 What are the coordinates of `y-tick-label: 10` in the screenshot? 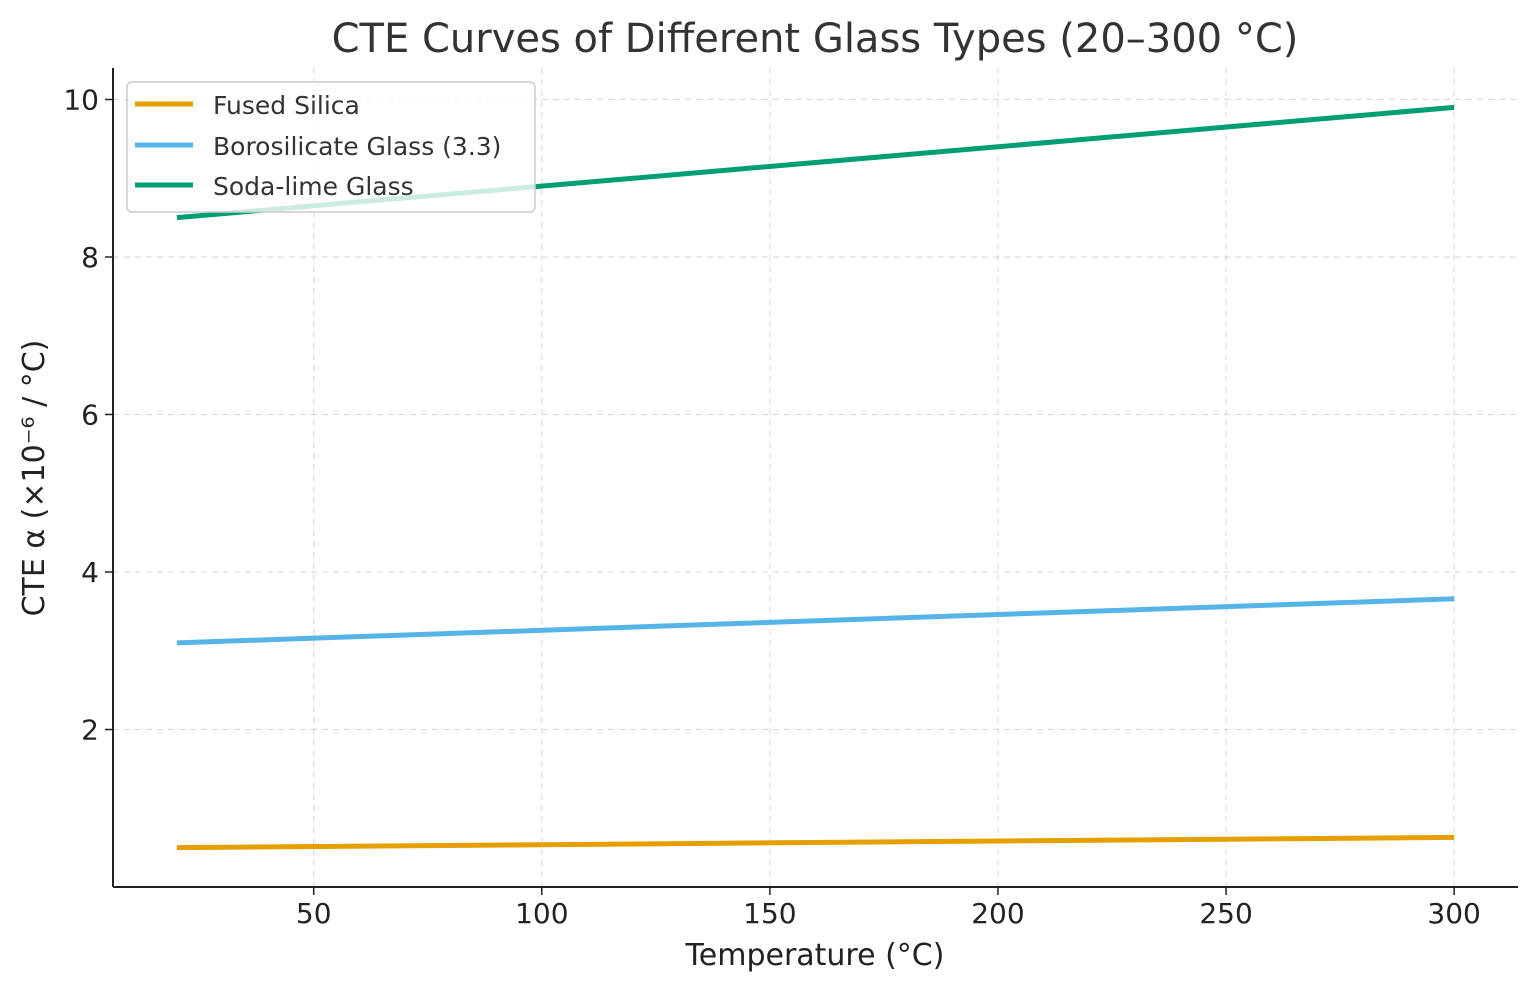 It's located at (81, 100).